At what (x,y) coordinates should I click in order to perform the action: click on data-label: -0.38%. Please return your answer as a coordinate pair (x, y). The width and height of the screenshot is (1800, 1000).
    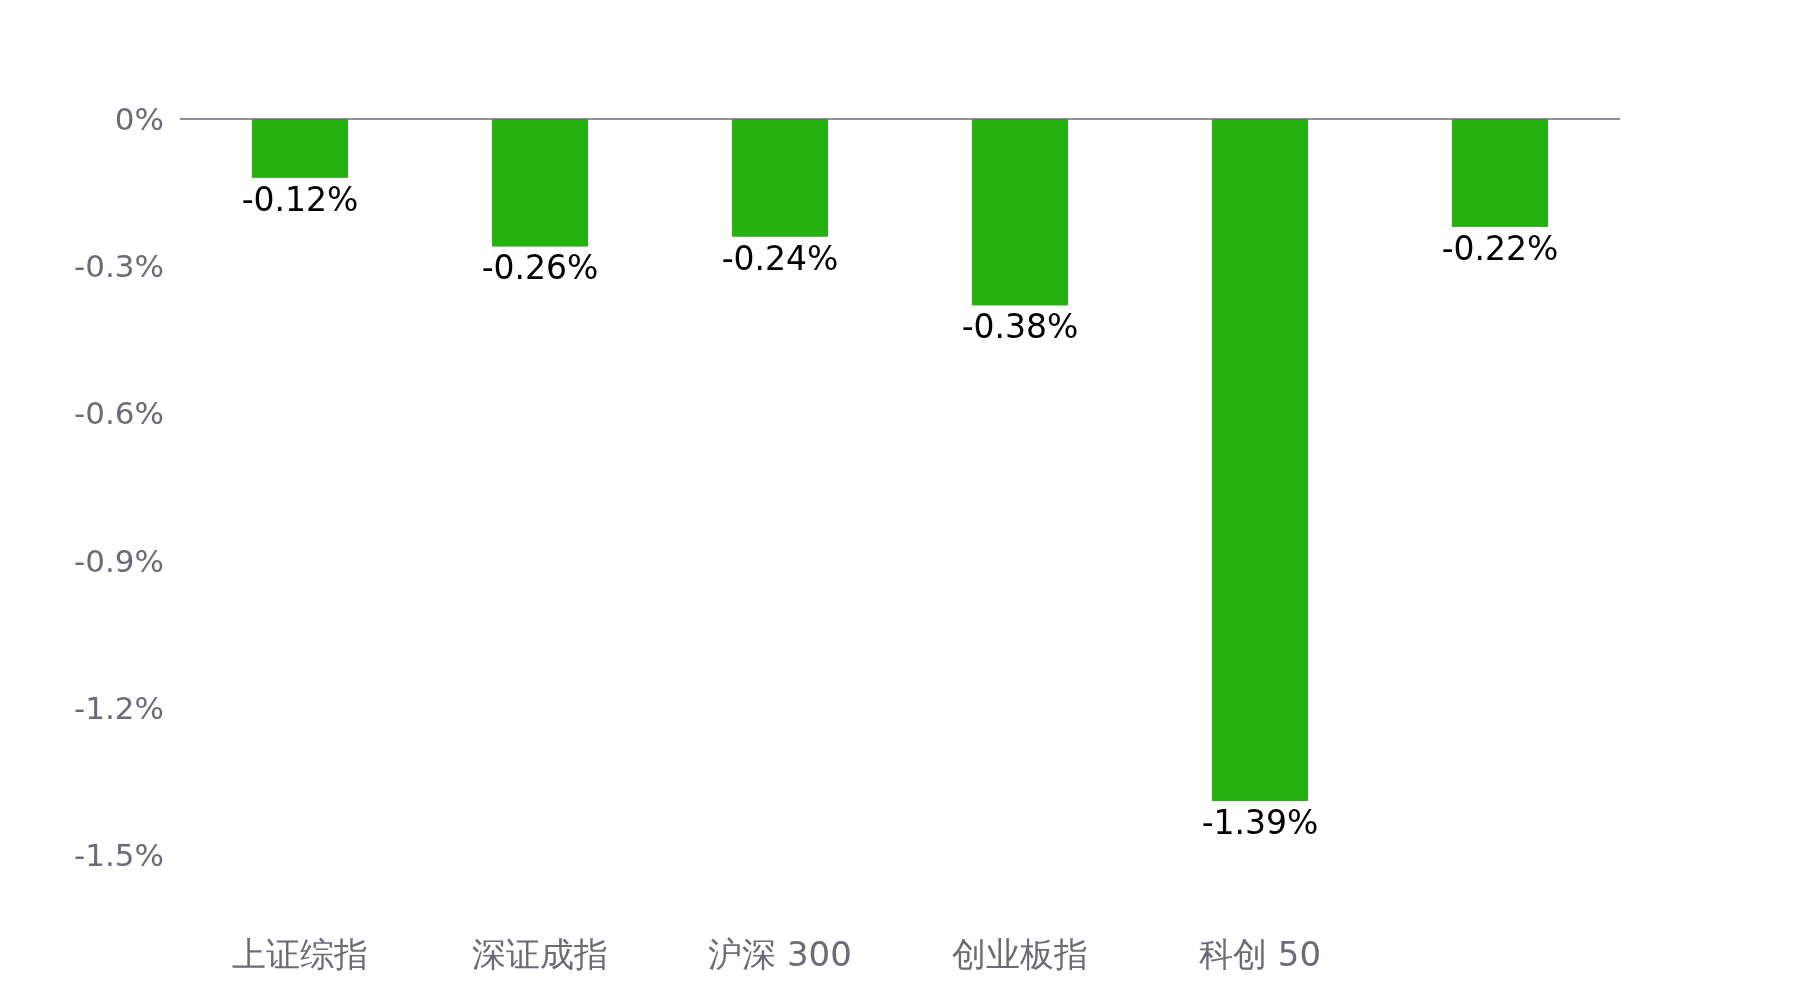
    Looking at the image, I should click on (1020, 327).